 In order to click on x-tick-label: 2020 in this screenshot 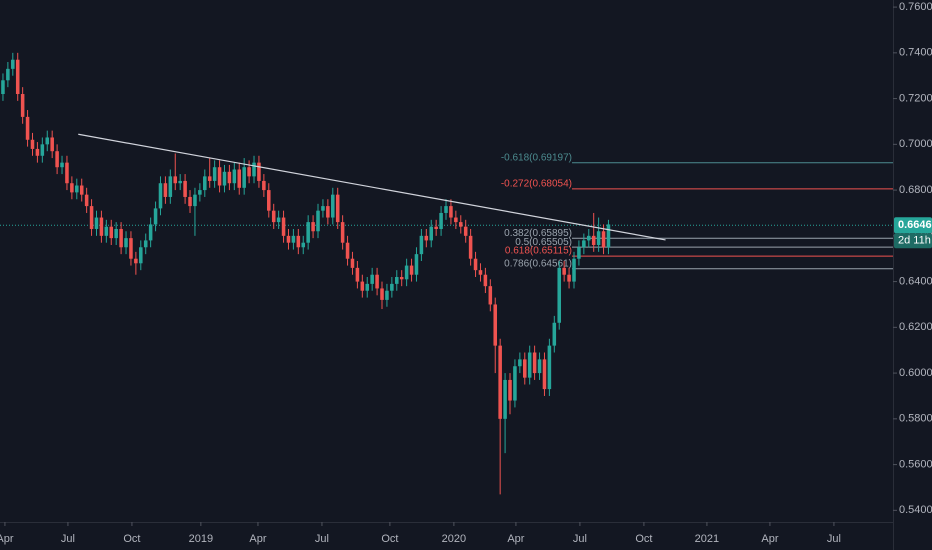, I will do `click(454, 539)`.